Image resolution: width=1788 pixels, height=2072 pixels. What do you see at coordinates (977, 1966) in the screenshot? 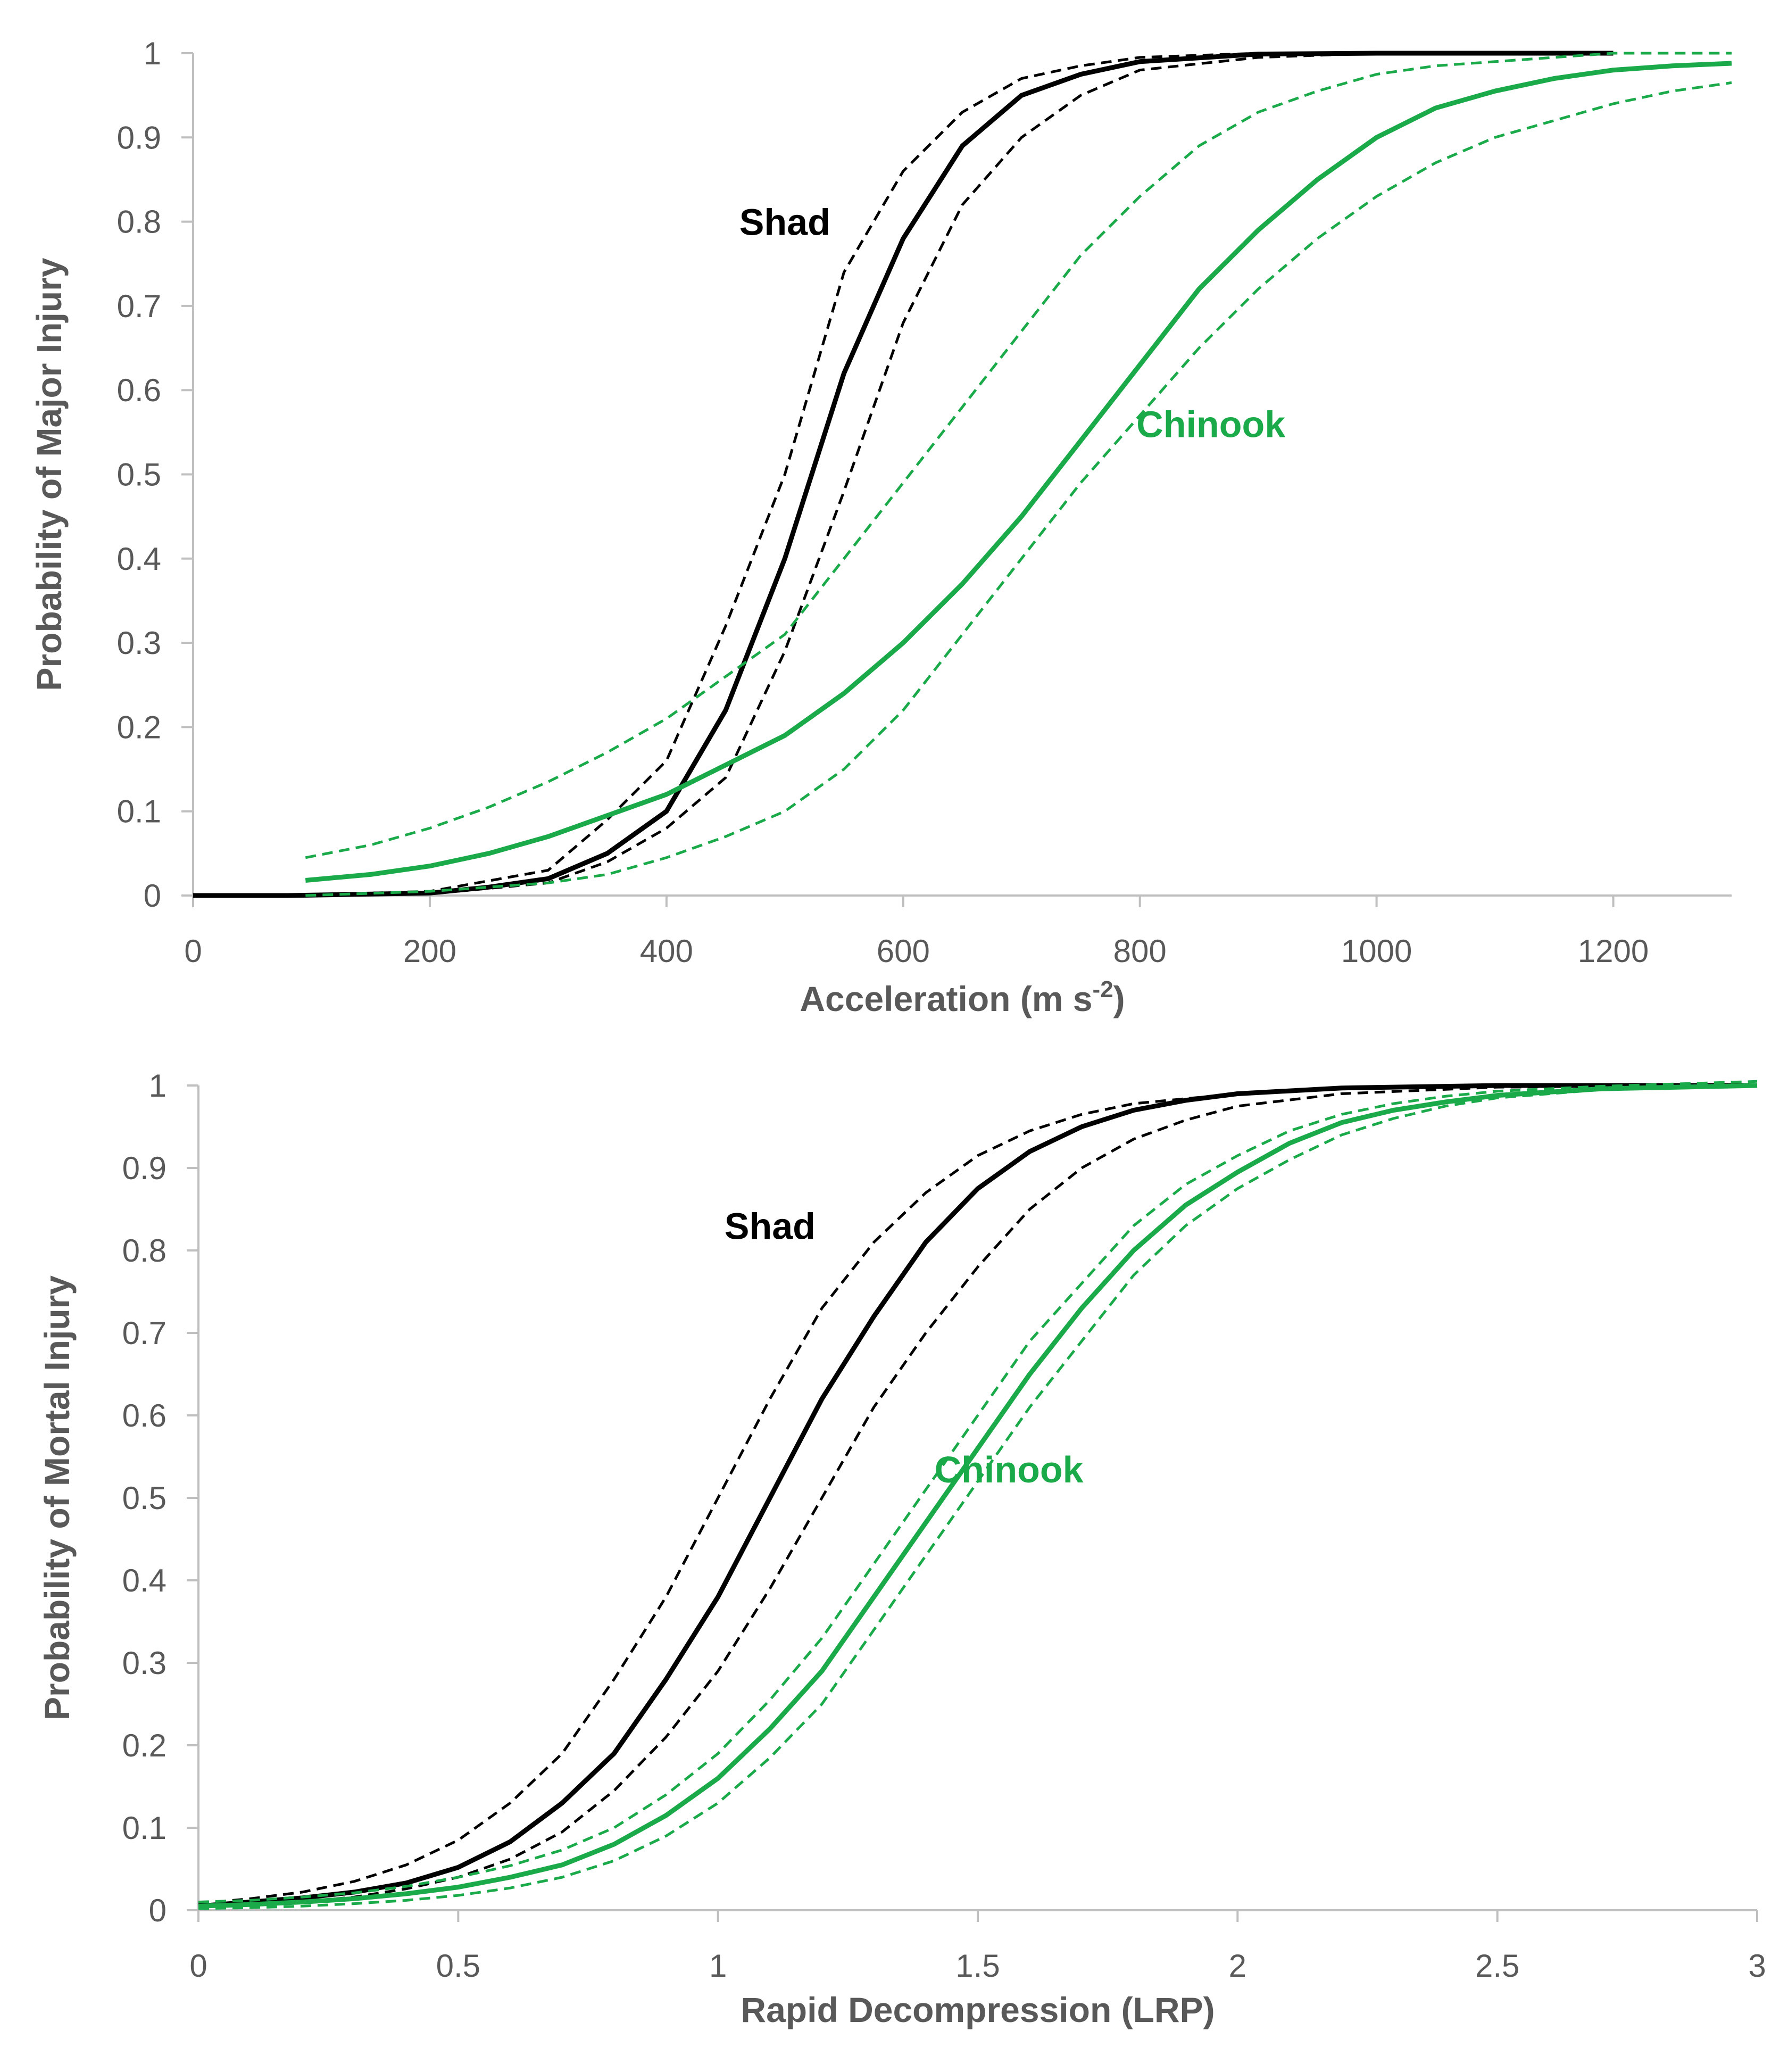
I see `x-tick-label: 1.5` at bounding box center [977, 1966].